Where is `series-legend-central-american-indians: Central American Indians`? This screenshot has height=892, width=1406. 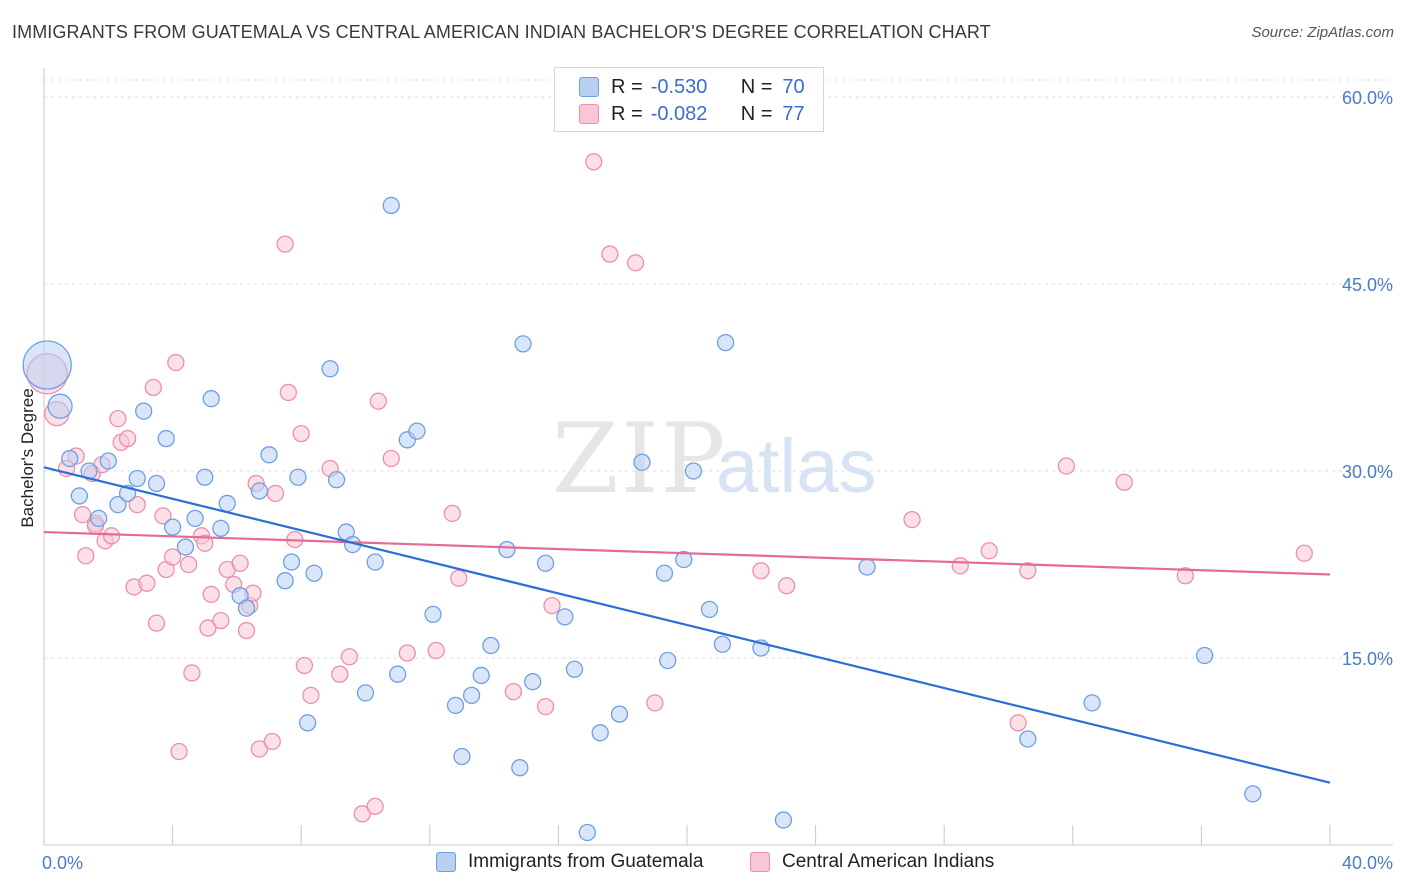
series-legend-central-american-indians: Central American Indians is located at coordinates (872, 862).